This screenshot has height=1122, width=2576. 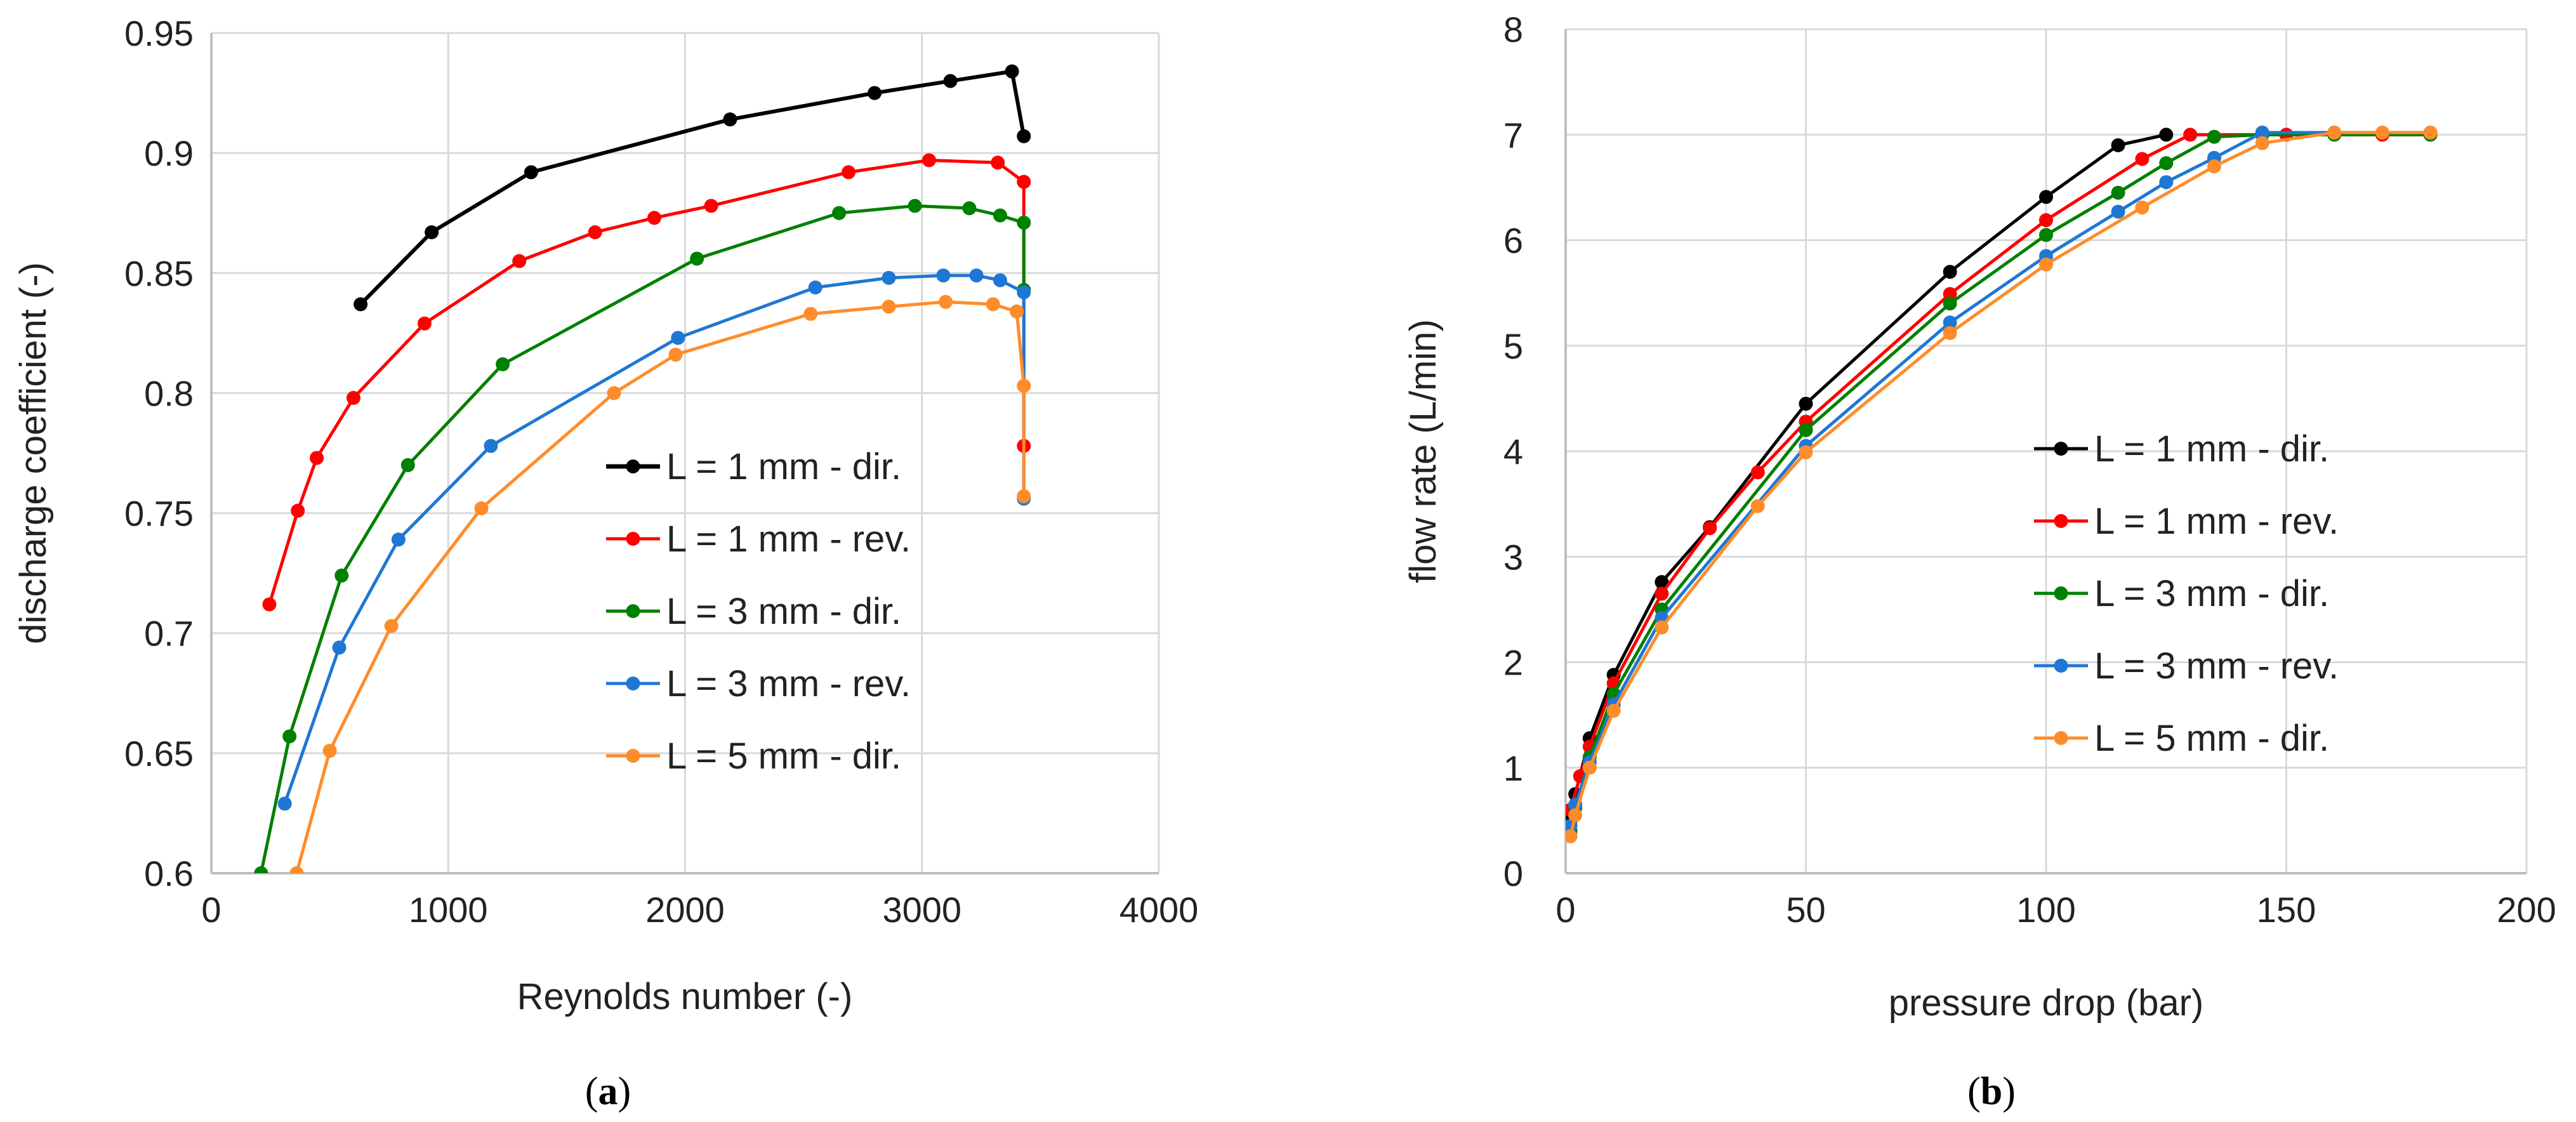 I want to click on panel-caption: (b), so click(x=1992, y=1091).